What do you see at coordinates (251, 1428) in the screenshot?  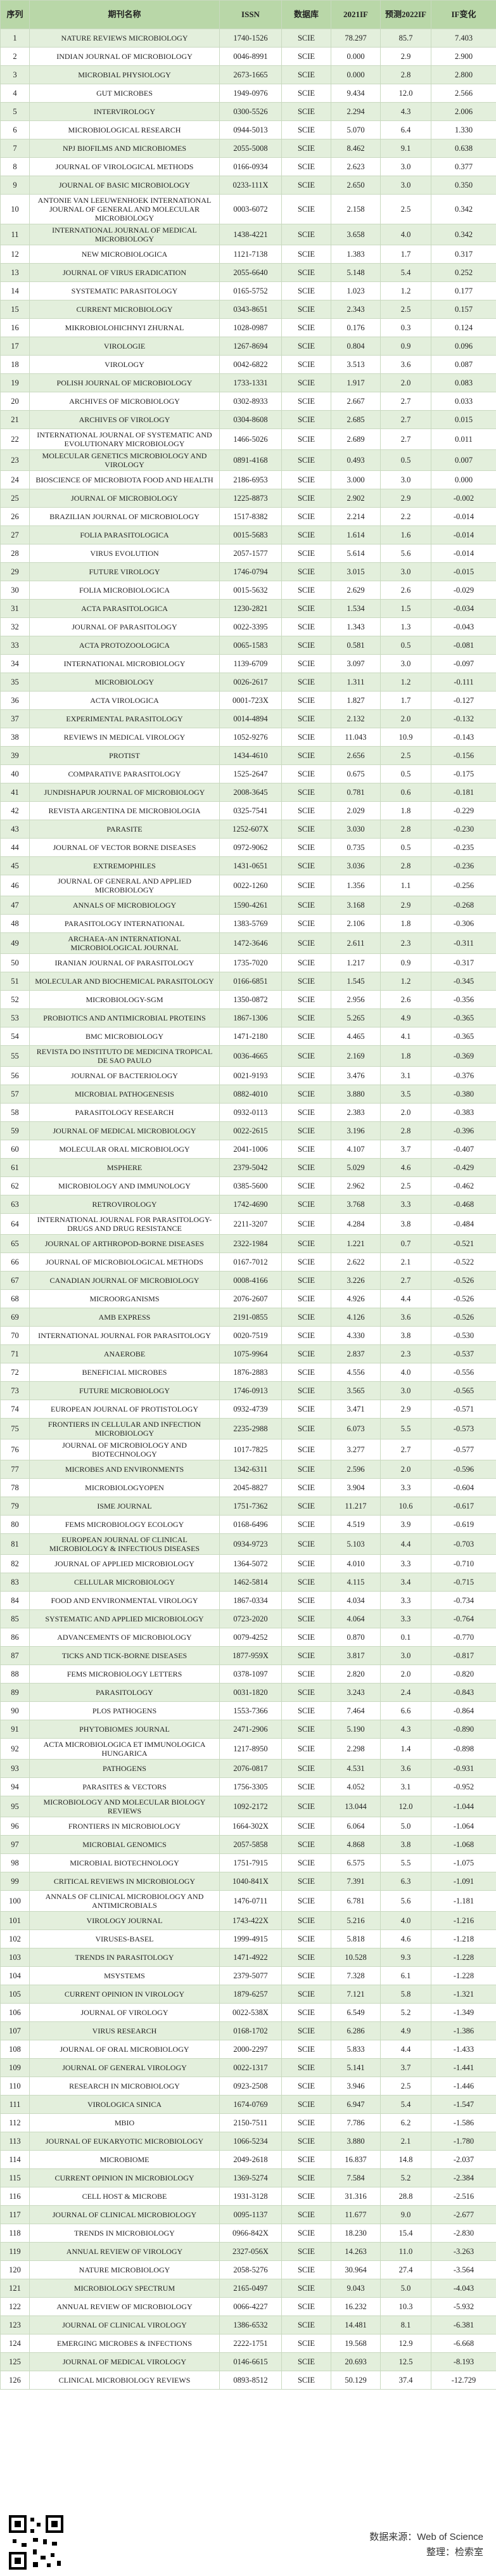 I see `issn: 2235-2988` at bounding box center [251, 1428].